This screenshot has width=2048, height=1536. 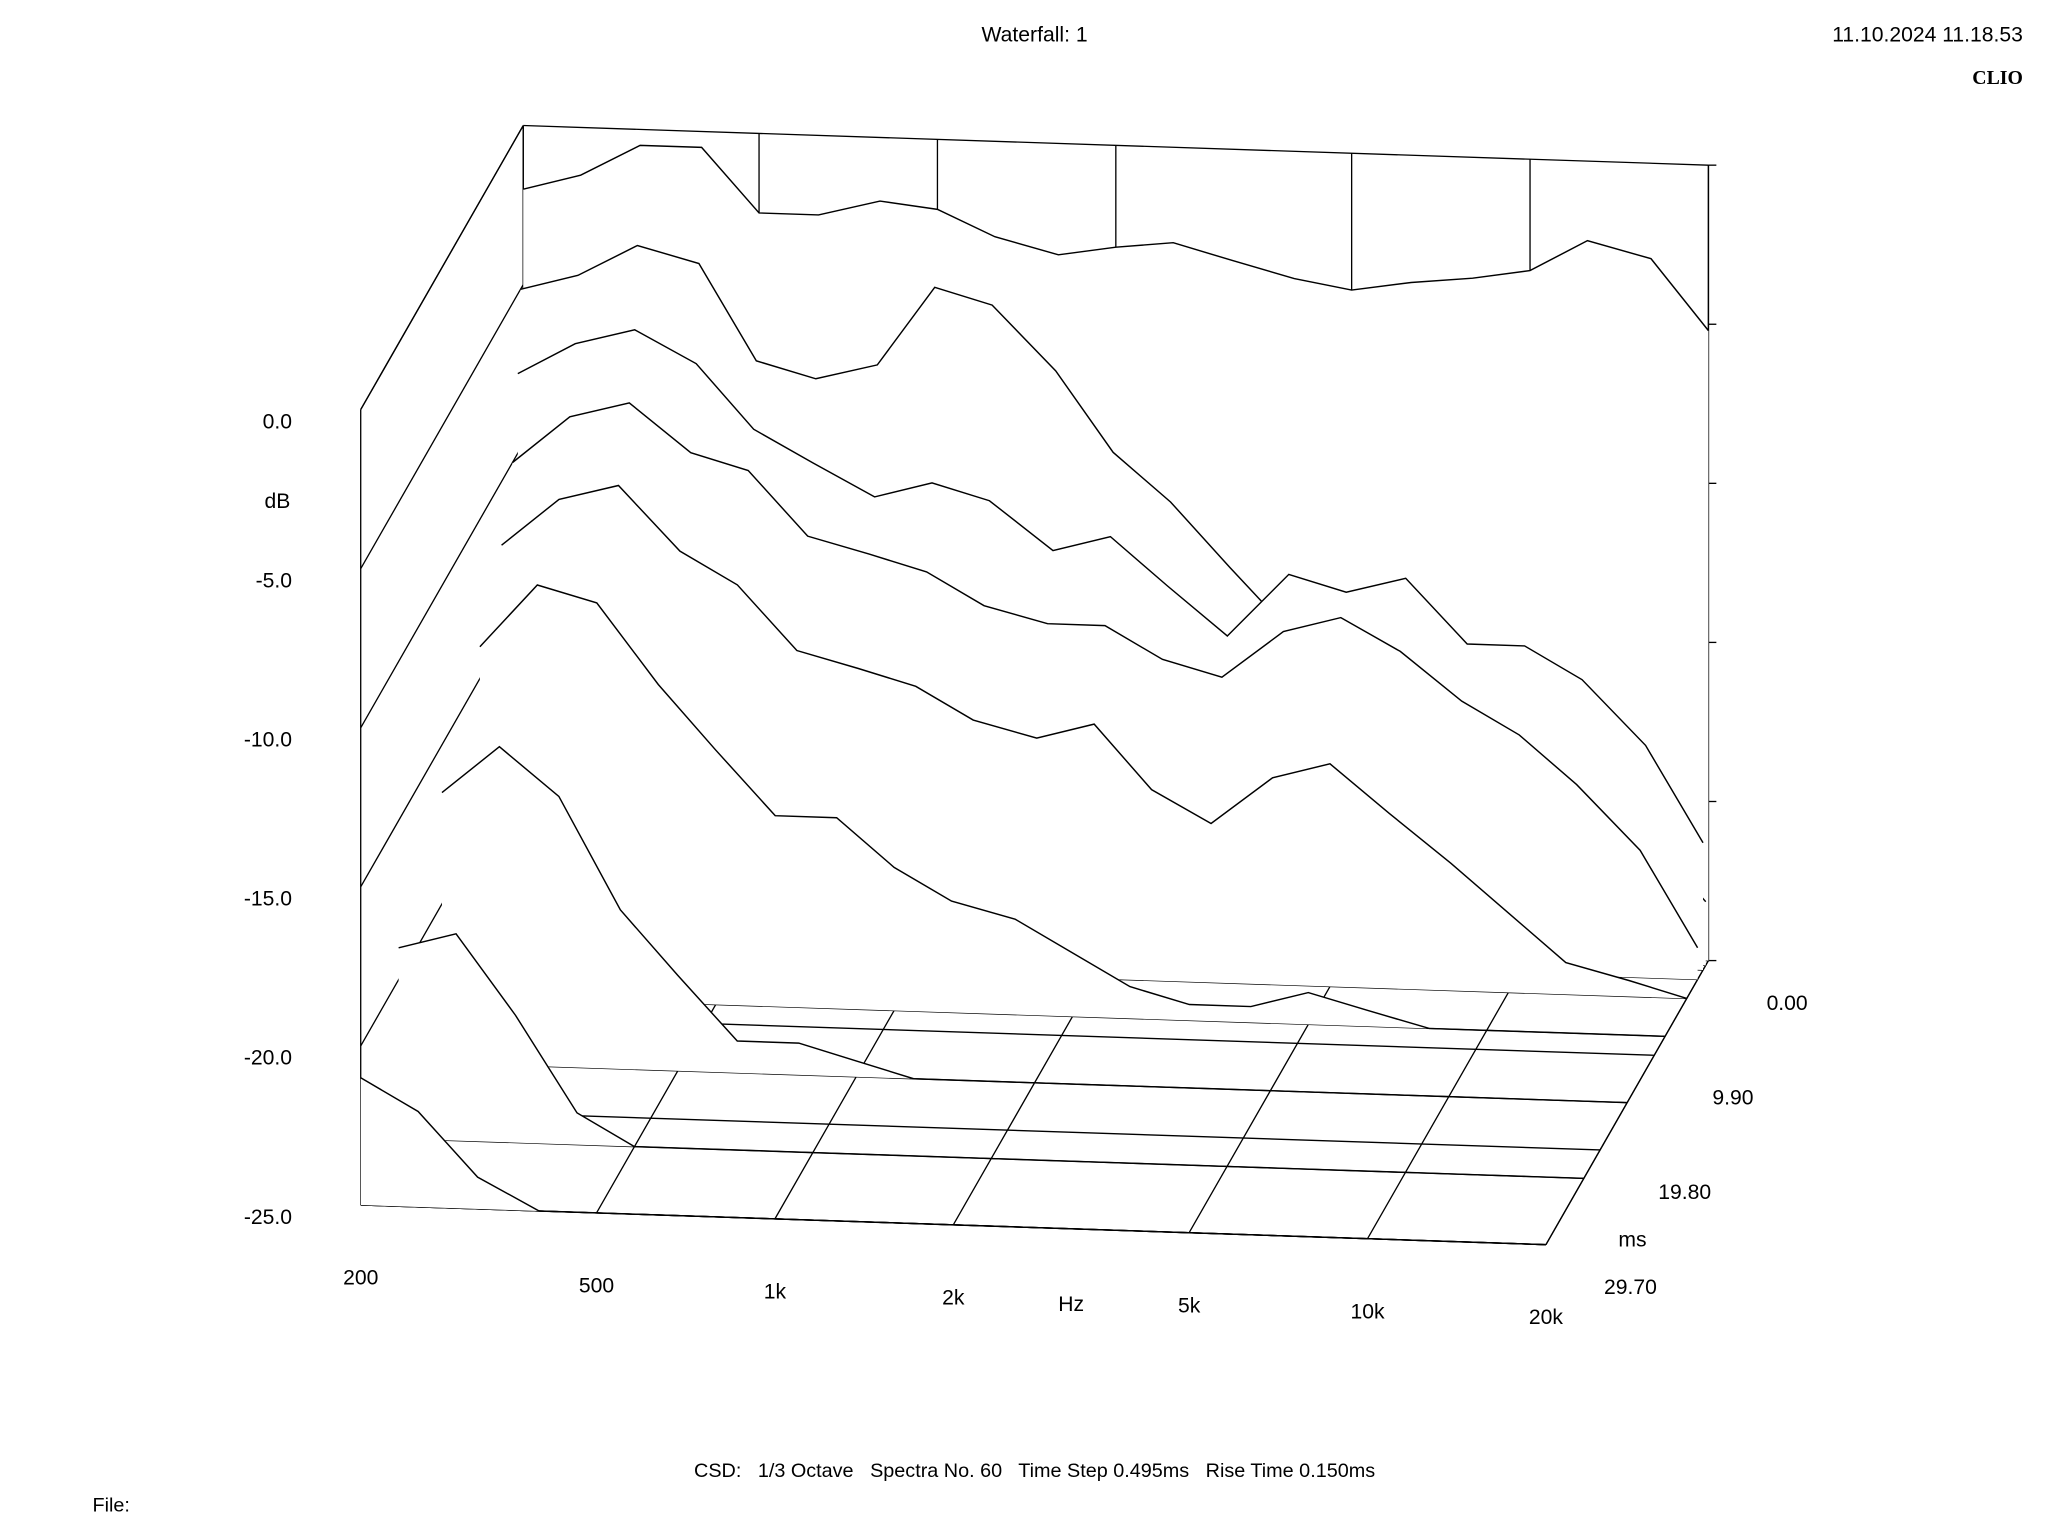 What do you see at coordinates (360, 1278) in the screenshot?
I see `x-tick-label: 200` at bounding box center [360, 1278].